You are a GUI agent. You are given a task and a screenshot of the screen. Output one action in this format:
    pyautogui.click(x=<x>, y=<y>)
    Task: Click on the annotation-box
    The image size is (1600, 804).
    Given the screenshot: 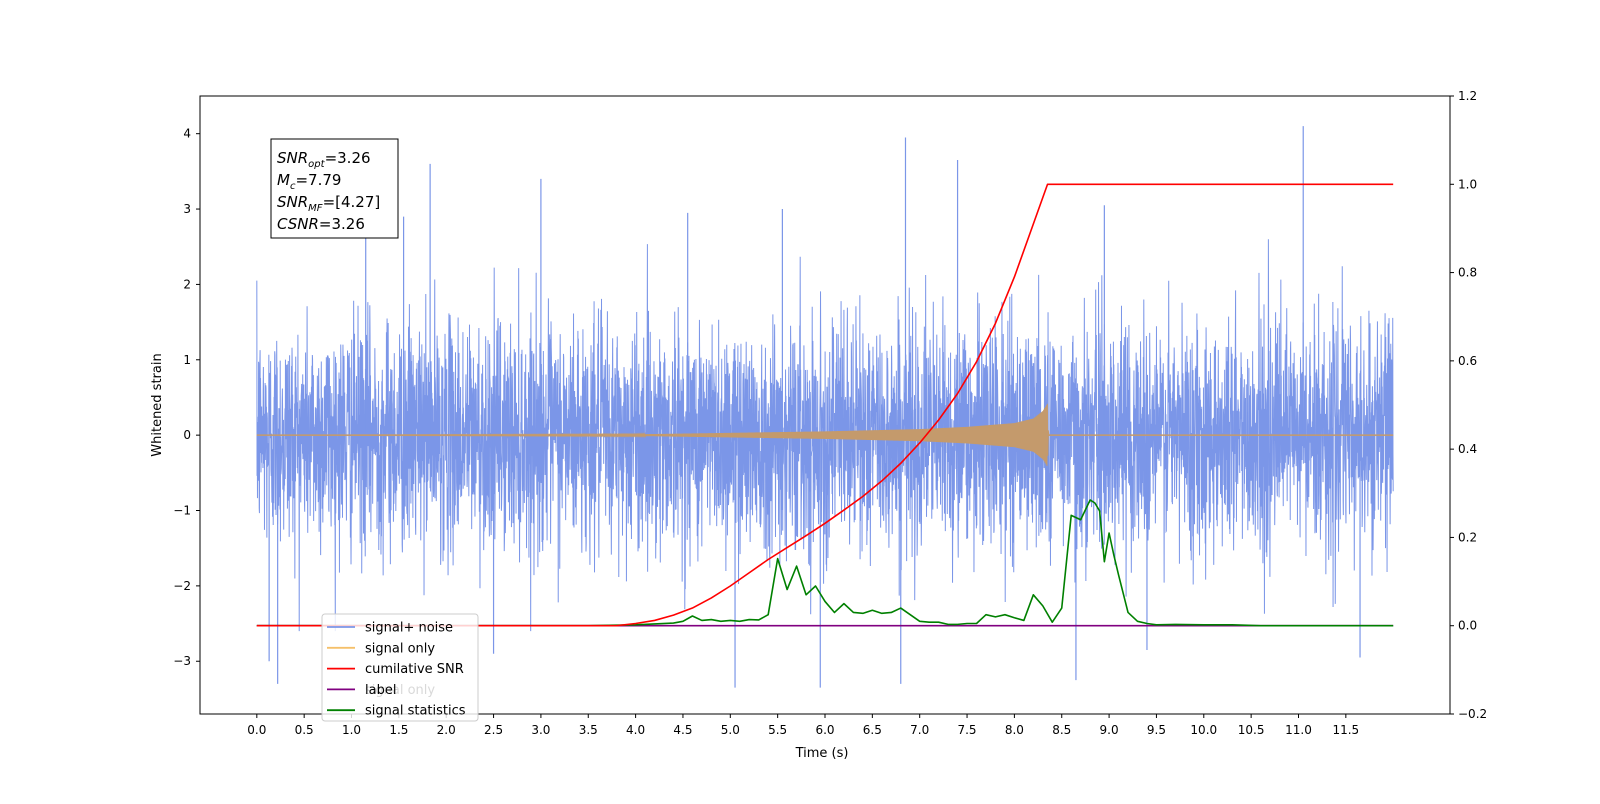 What is the action you would take?
    pyautogui.click(x=334, y=188)
    